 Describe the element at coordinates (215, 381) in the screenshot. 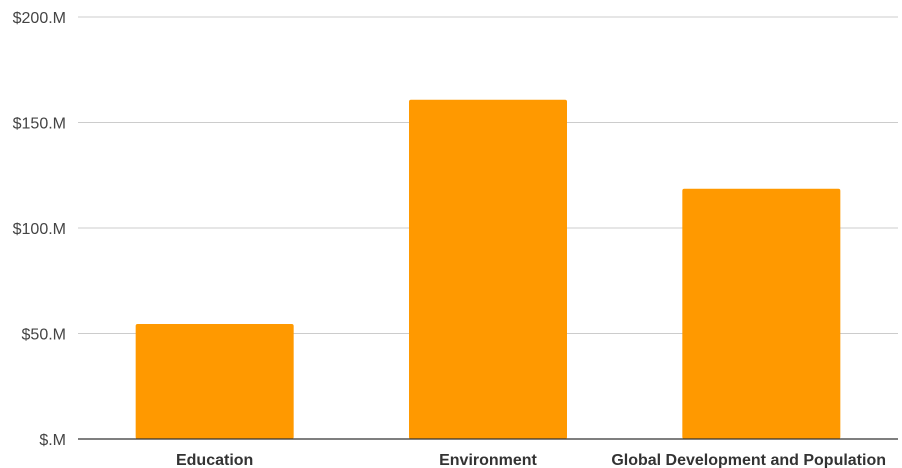

I see `bar-education` at that location.